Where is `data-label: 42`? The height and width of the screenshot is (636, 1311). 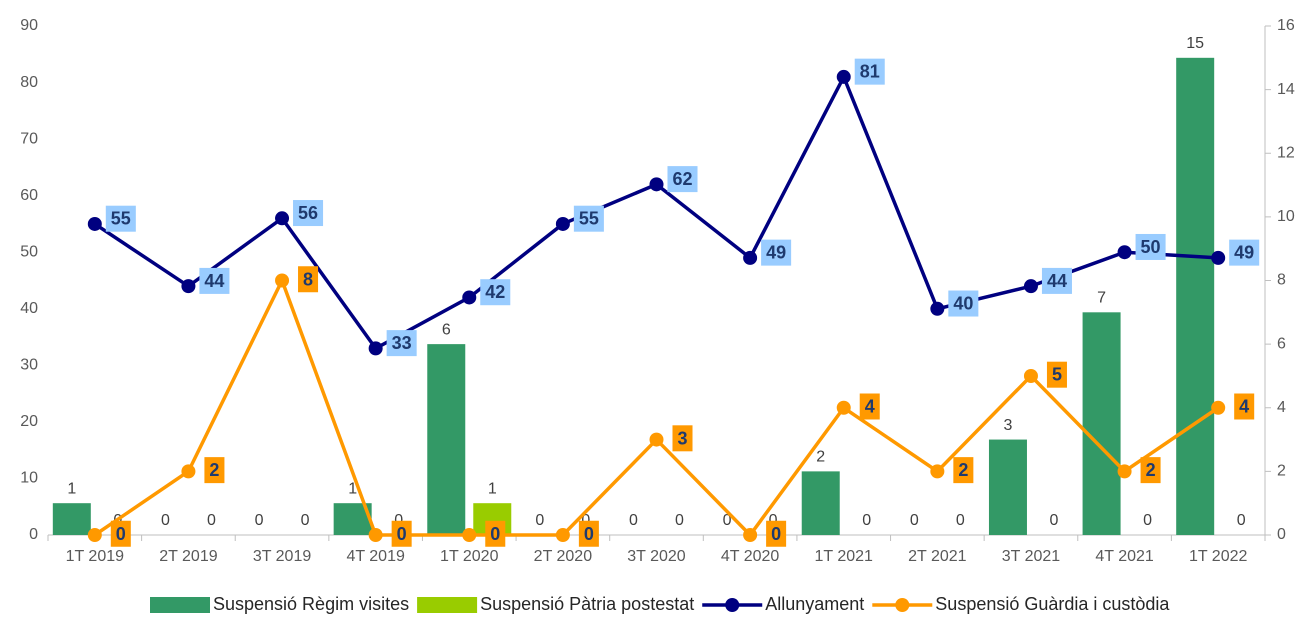 data-label: 42 is located at coordinates (495, 292).